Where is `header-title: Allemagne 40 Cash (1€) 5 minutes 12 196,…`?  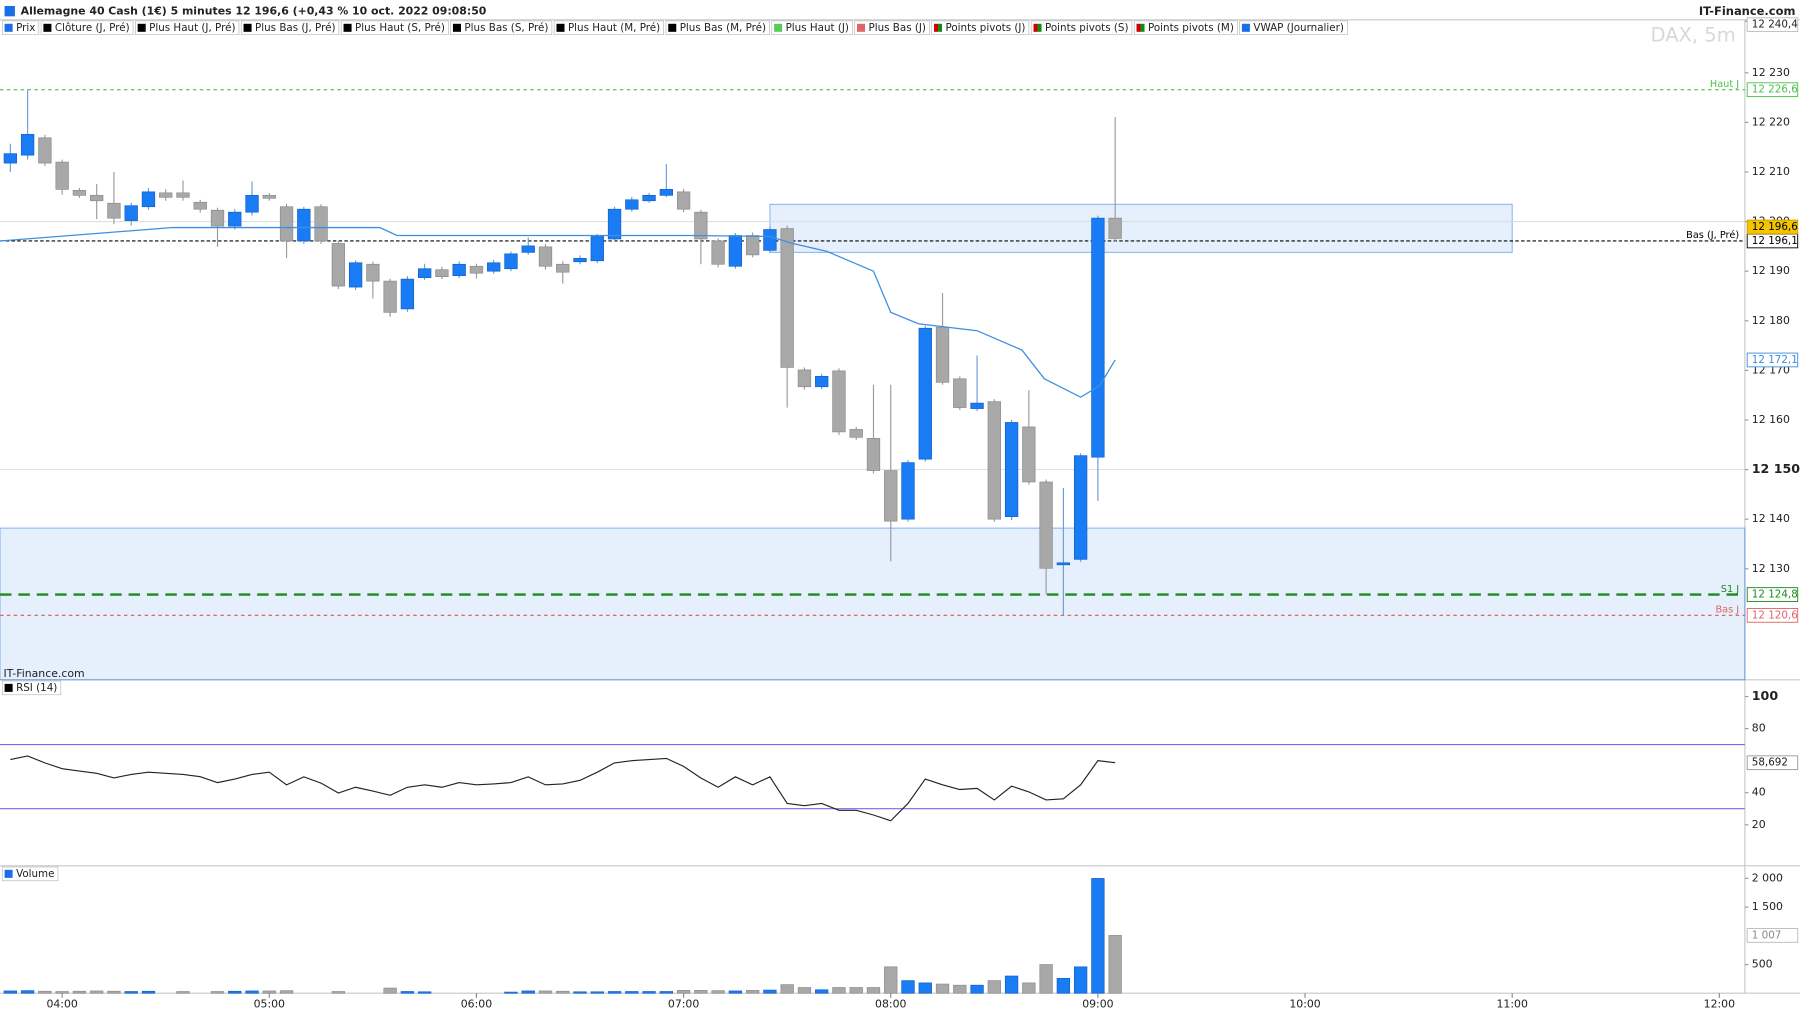 header-title: Allemagne 40 Cash (1€) 5 minutes 12 196,… is located at coordinates (254, 11).